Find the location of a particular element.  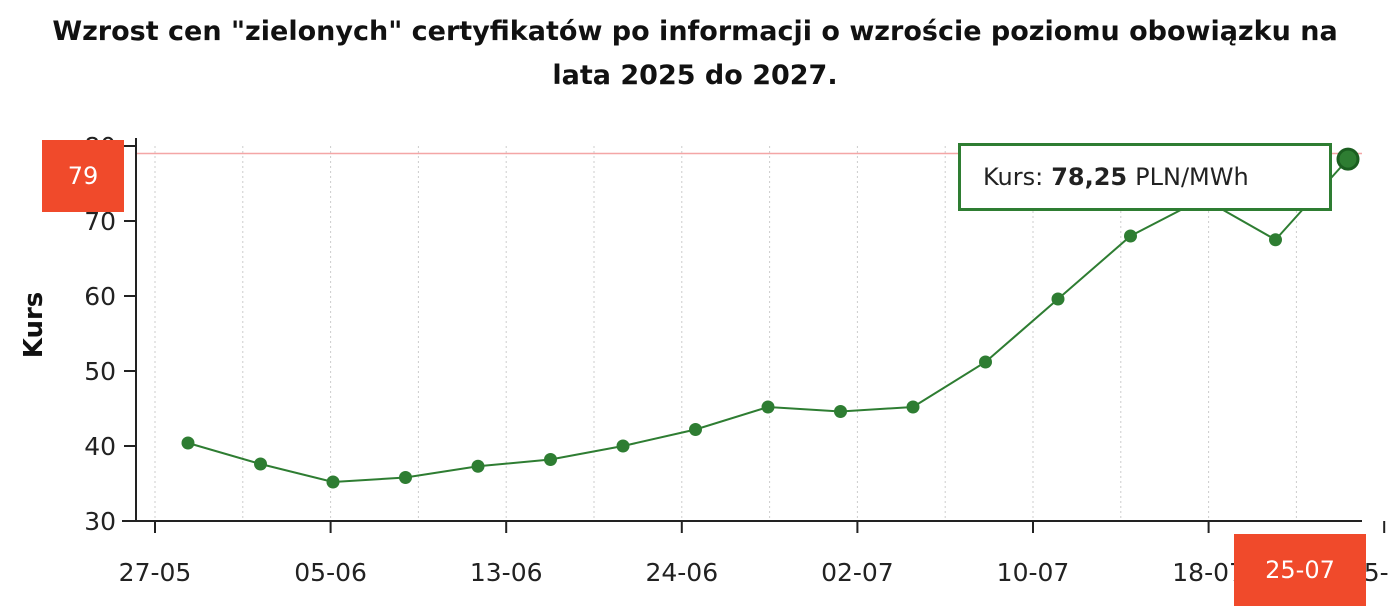

x-tick-label: 27-05 is located at coordinates (155, 572).